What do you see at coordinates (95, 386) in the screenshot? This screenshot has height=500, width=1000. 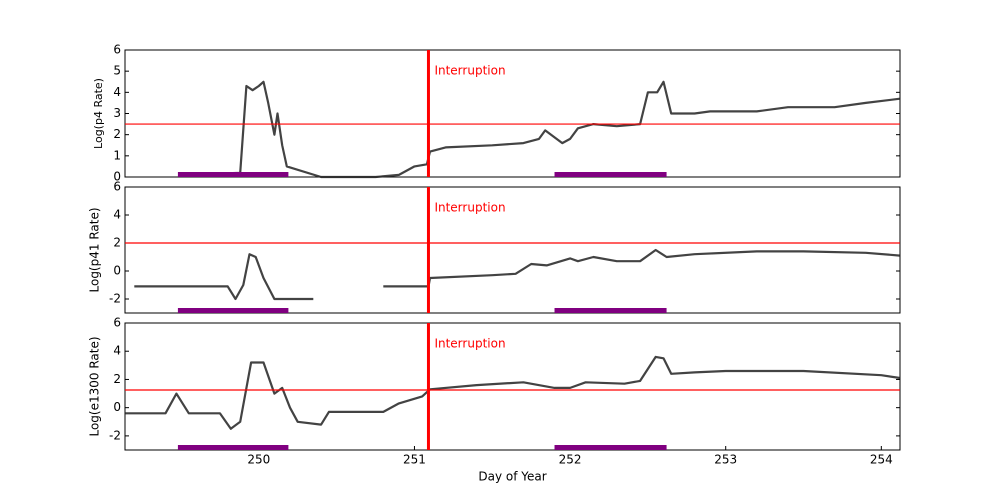 I see `y-axis-label: Log(e1300 Rate)` at bounding box center [95, 386].